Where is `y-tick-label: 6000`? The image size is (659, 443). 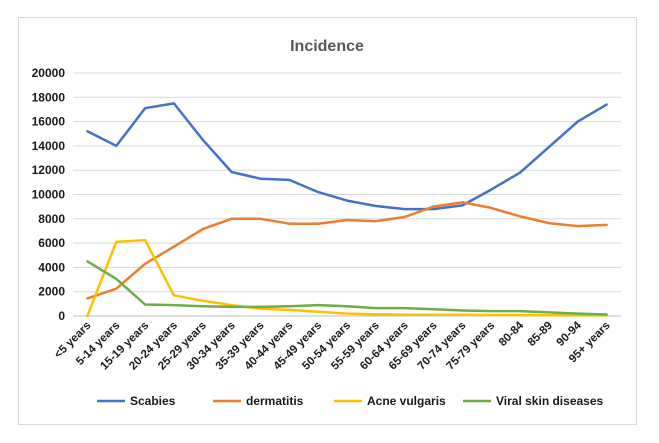 y-tick-label: 6000 is located at coordinates (51, 243).